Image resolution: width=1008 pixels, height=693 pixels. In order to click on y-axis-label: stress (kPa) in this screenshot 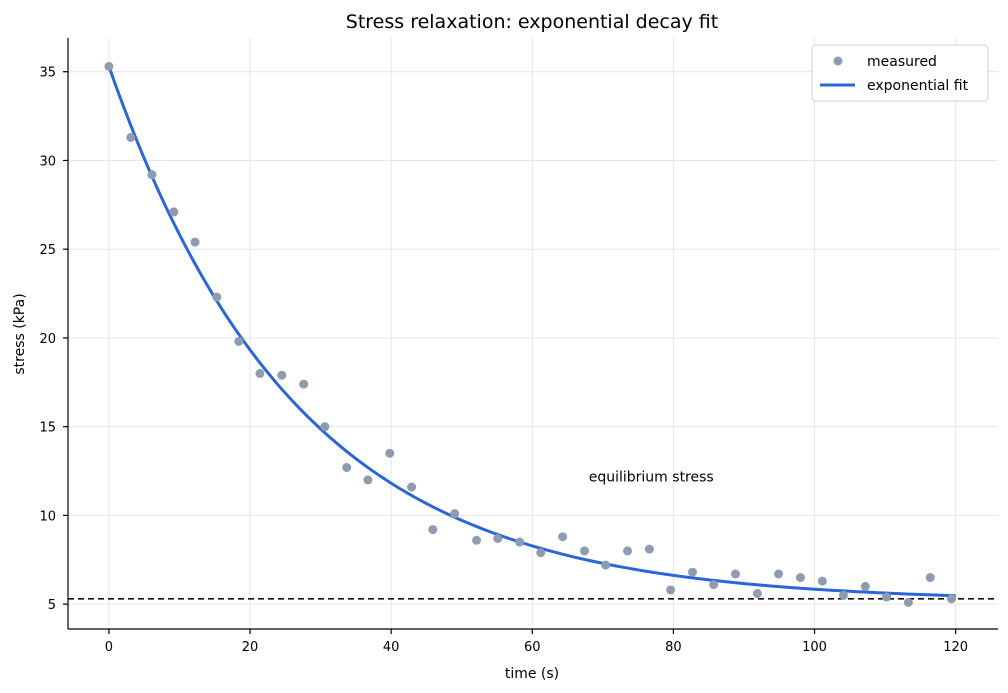, I will do `click(20, 333)`.